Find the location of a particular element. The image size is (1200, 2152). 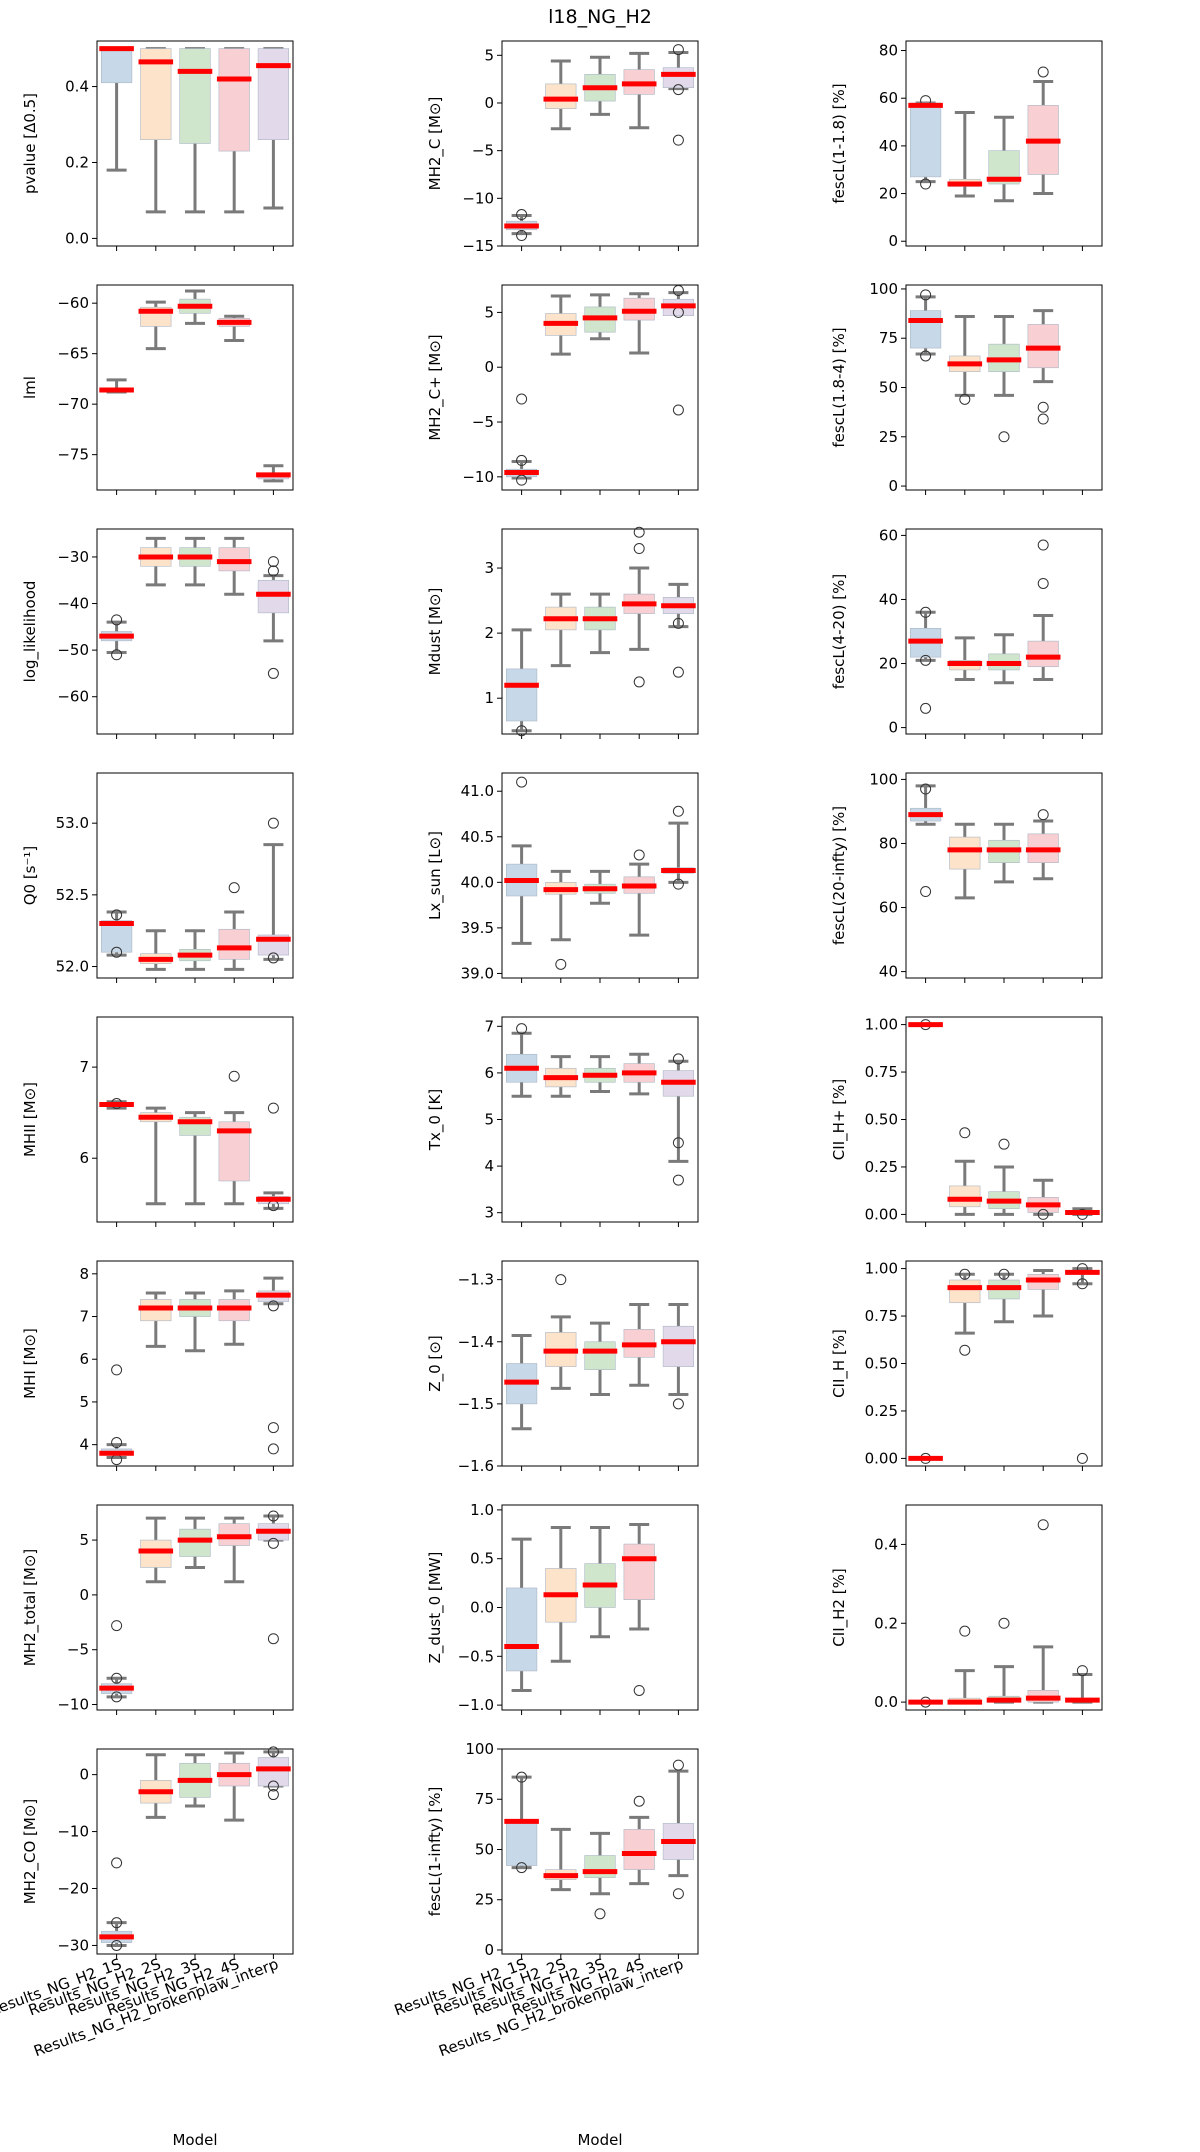

y-tick-label: 0.25 is located at coordinates (881, 1411).